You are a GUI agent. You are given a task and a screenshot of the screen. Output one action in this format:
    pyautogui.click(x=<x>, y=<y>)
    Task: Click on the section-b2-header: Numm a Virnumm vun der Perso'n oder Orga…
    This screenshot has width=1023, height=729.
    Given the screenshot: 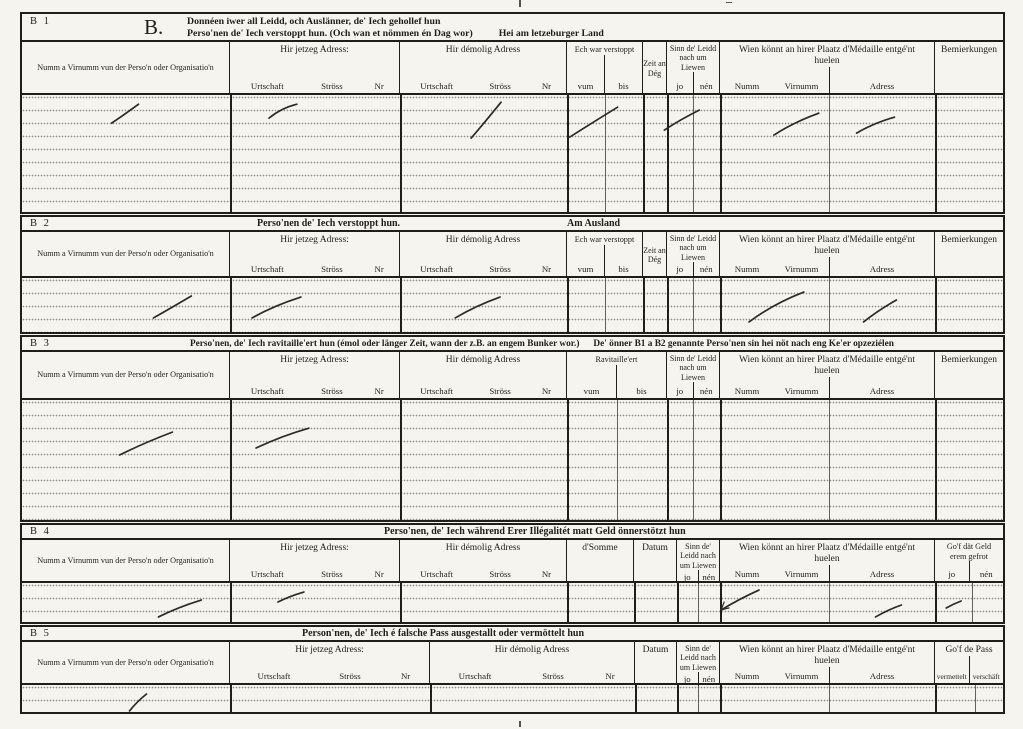 What is the action you would take?
    pyautogui.click(x=512, y=254)
    